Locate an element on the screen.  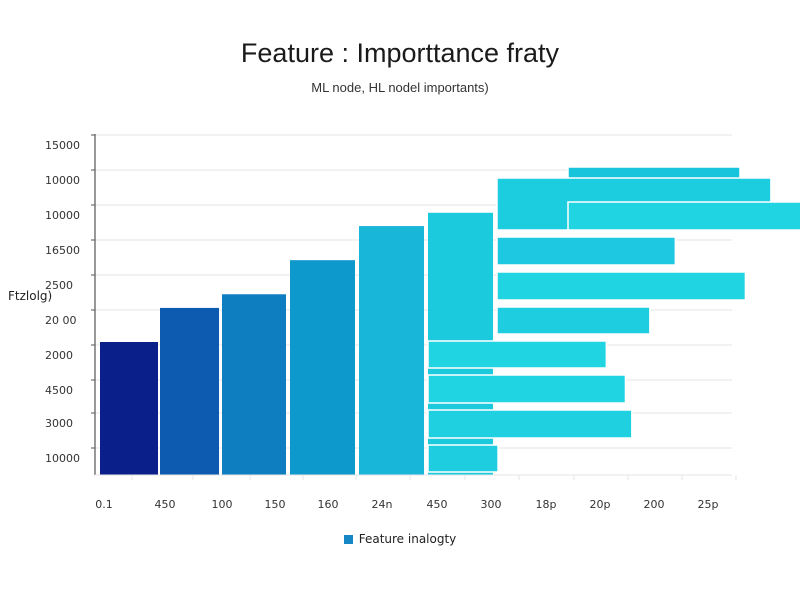
y-tick-label: 20 00 is located at coordinates (61, 320).